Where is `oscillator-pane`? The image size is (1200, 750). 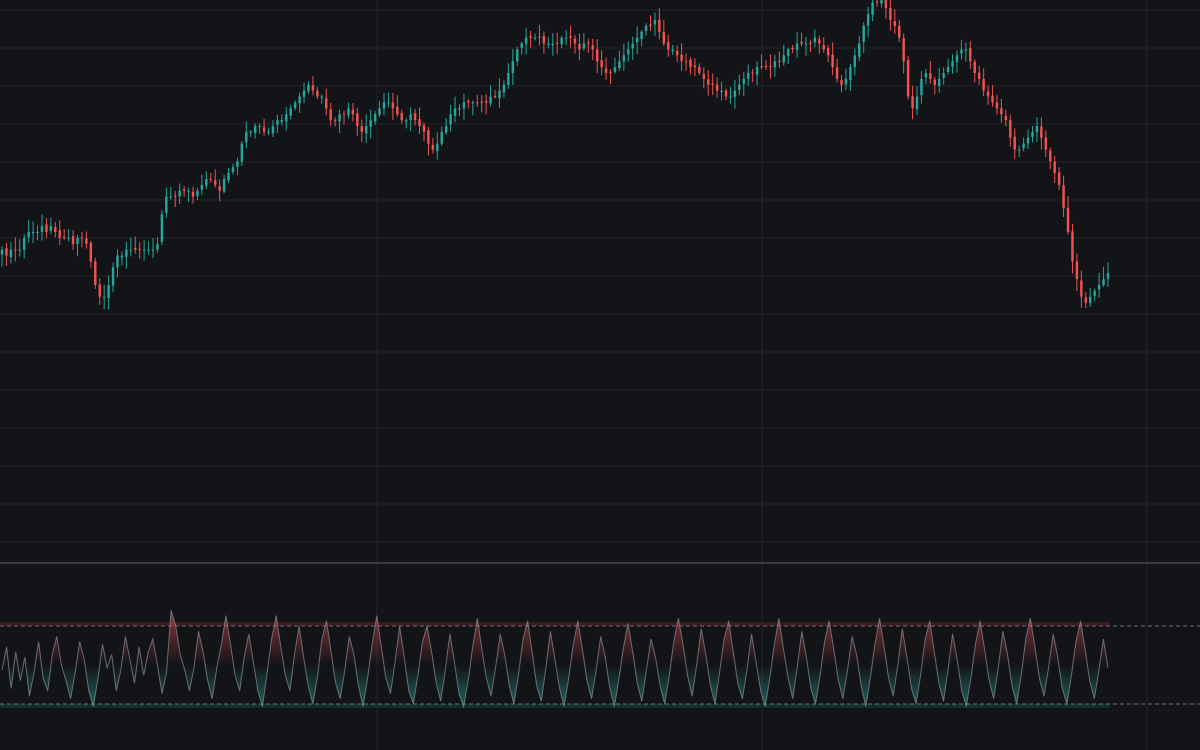 oscillator-pane is located at coordinates (600, 659).